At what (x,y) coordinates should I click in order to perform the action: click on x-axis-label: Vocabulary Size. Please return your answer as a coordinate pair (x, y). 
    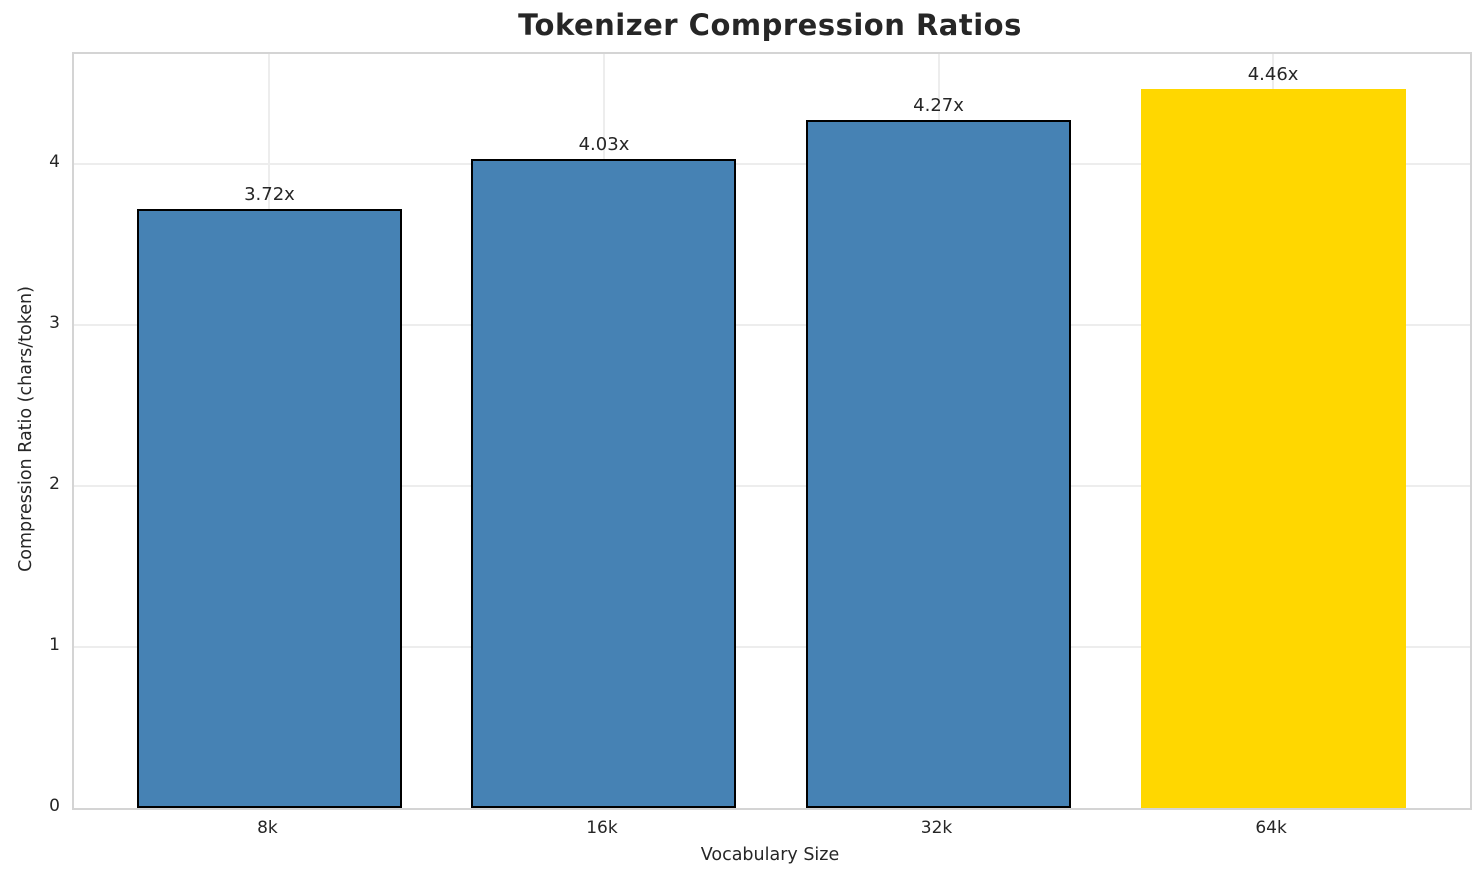
    Looking at the image, I should click on (770, 855).